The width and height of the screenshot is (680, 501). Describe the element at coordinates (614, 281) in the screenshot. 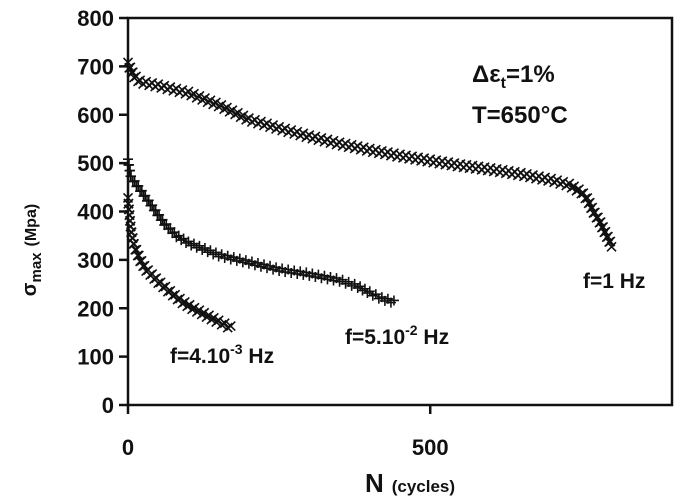

I see `series-label-1hz: f=1 Hz` at that location.